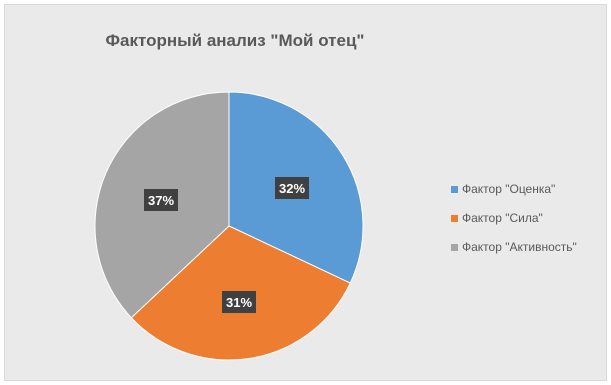  I want to click on svg-text: 31%, so click(239, 302).